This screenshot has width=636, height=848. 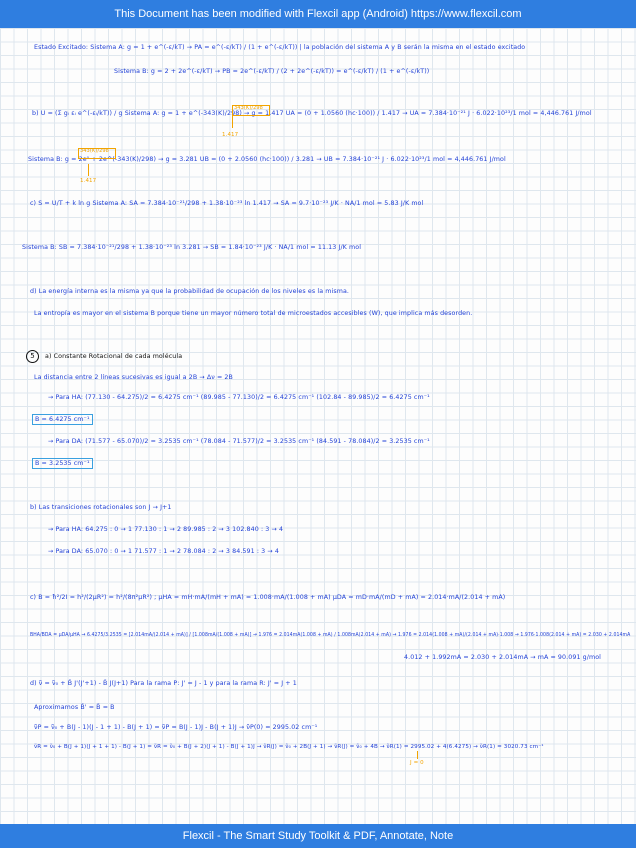 What do you see at coordinates (94, 151) in the screenshot?
I see `orange-note-2: 343(K)/298` at bounding box center [94, 151].